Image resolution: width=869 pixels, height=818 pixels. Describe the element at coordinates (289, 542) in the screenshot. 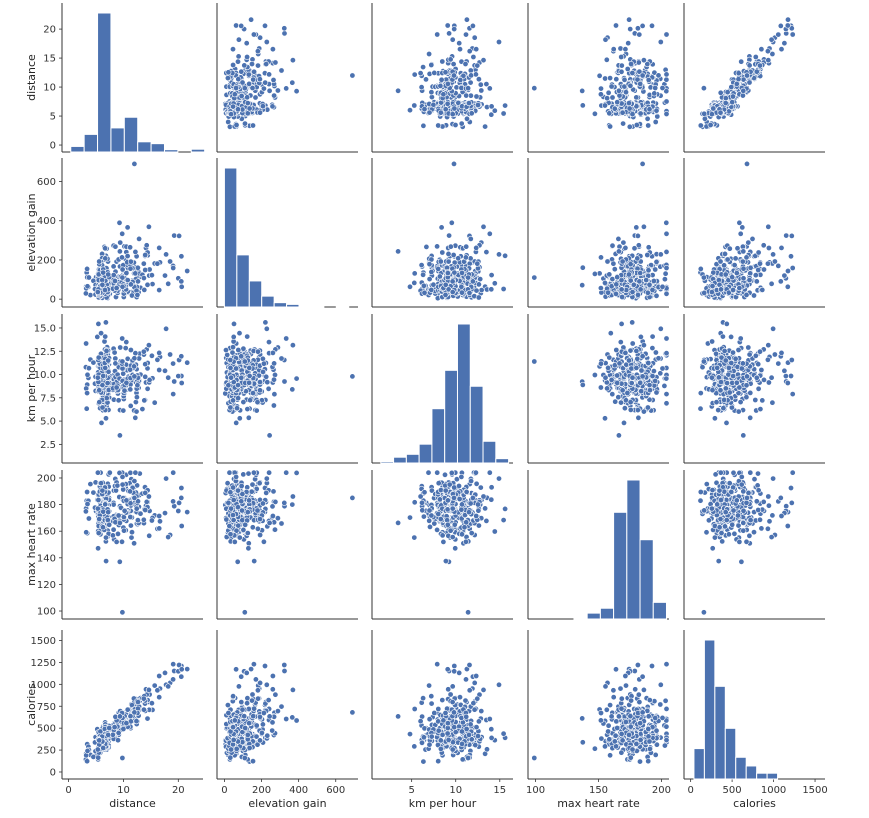

I see `scatter-panel-max-heart-rate-vs-elevation-gain` at that location.